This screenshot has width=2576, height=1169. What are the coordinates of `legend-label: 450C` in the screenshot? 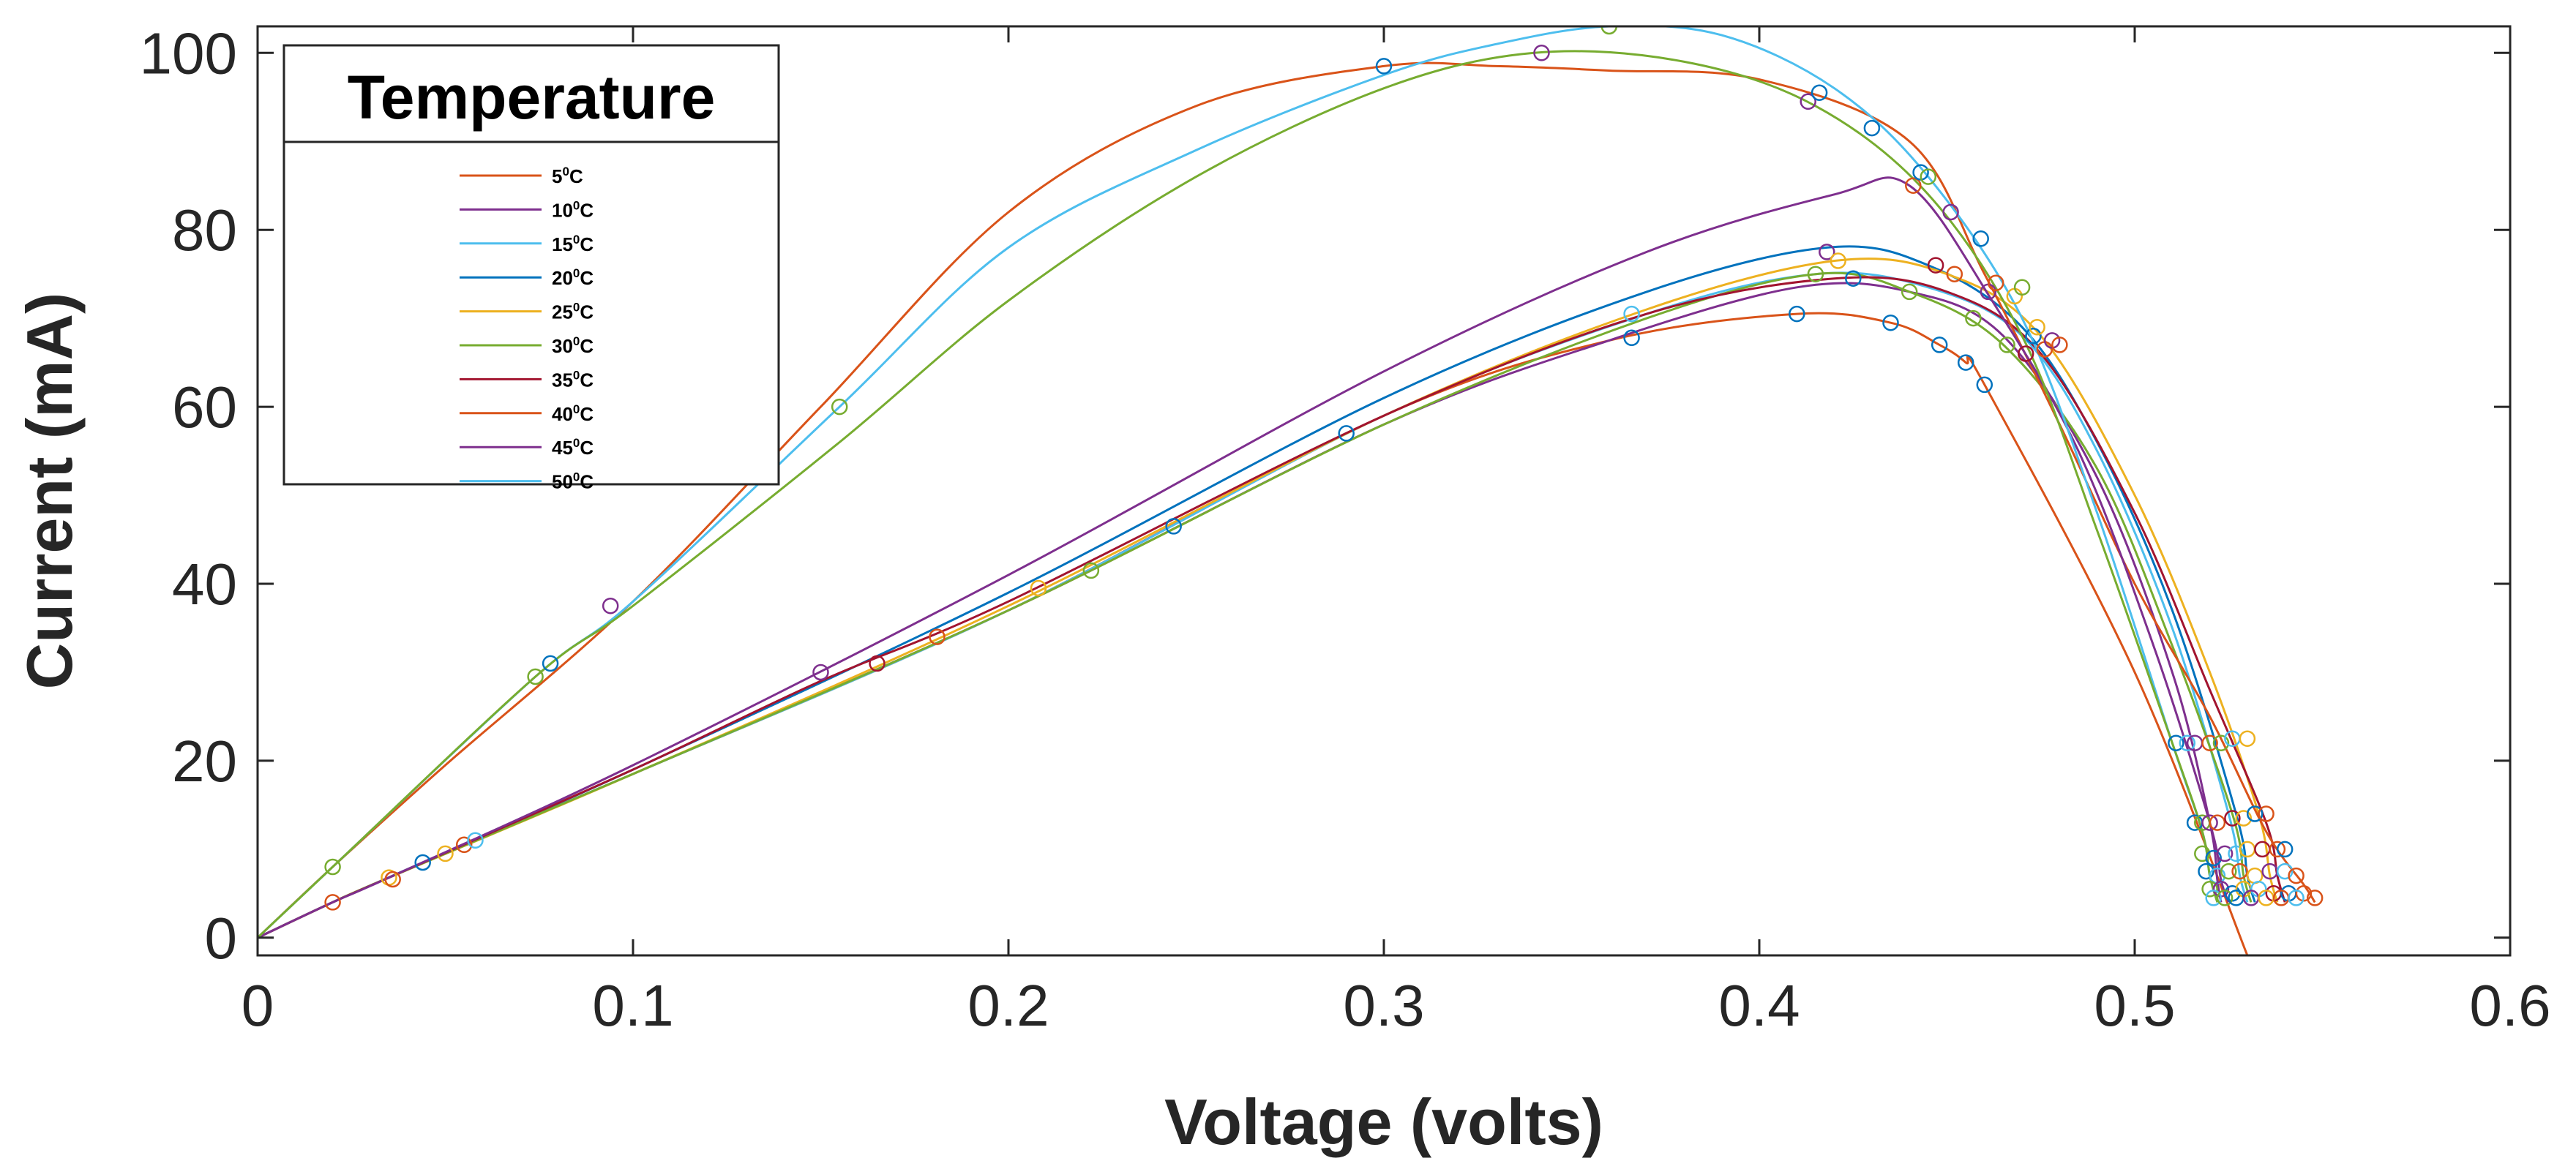 It's located at (573, 447).